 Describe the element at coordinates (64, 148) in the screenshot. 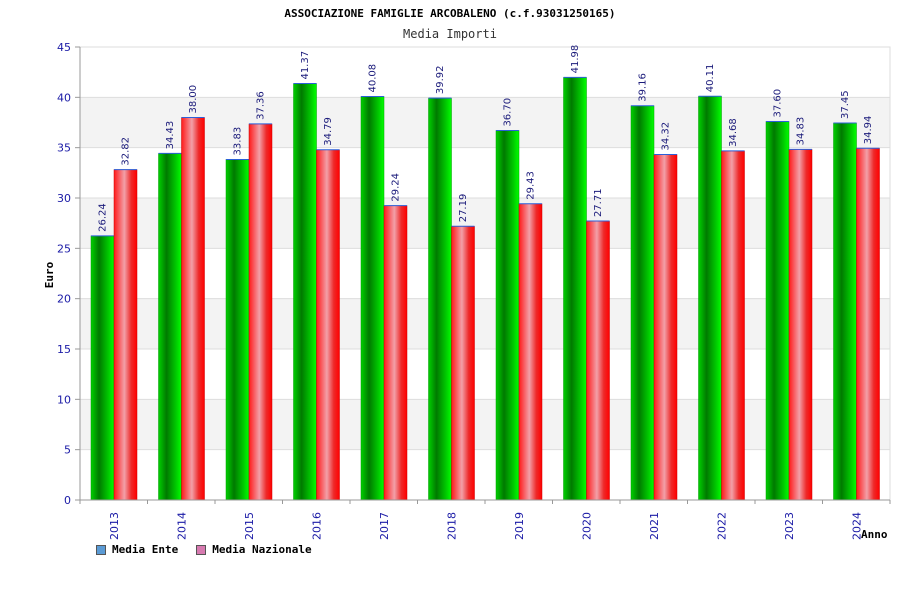

I see `y-tick-label: 35` at that location.